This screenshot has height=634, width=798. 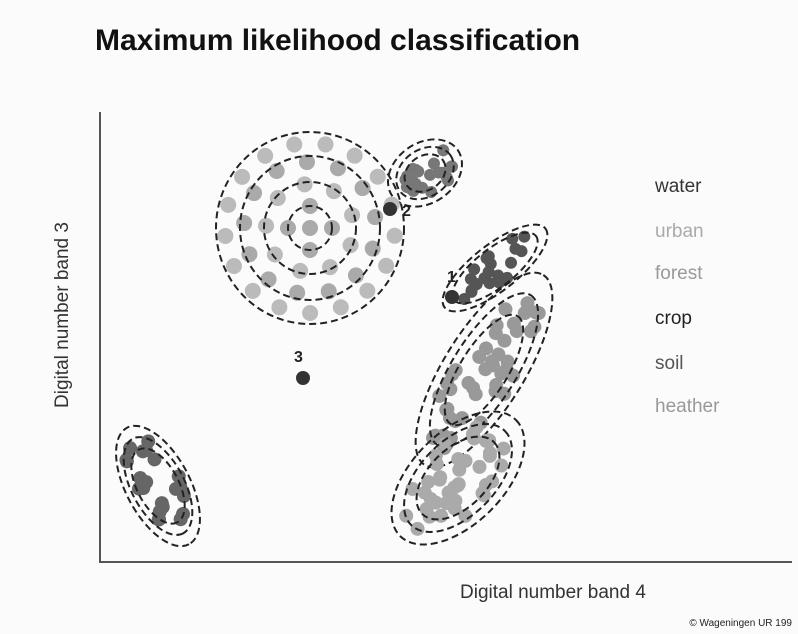 What do you see at coordinates (451, 277) in the screenshot?
I see `point-label: 1` at bounding box center [451, 277].